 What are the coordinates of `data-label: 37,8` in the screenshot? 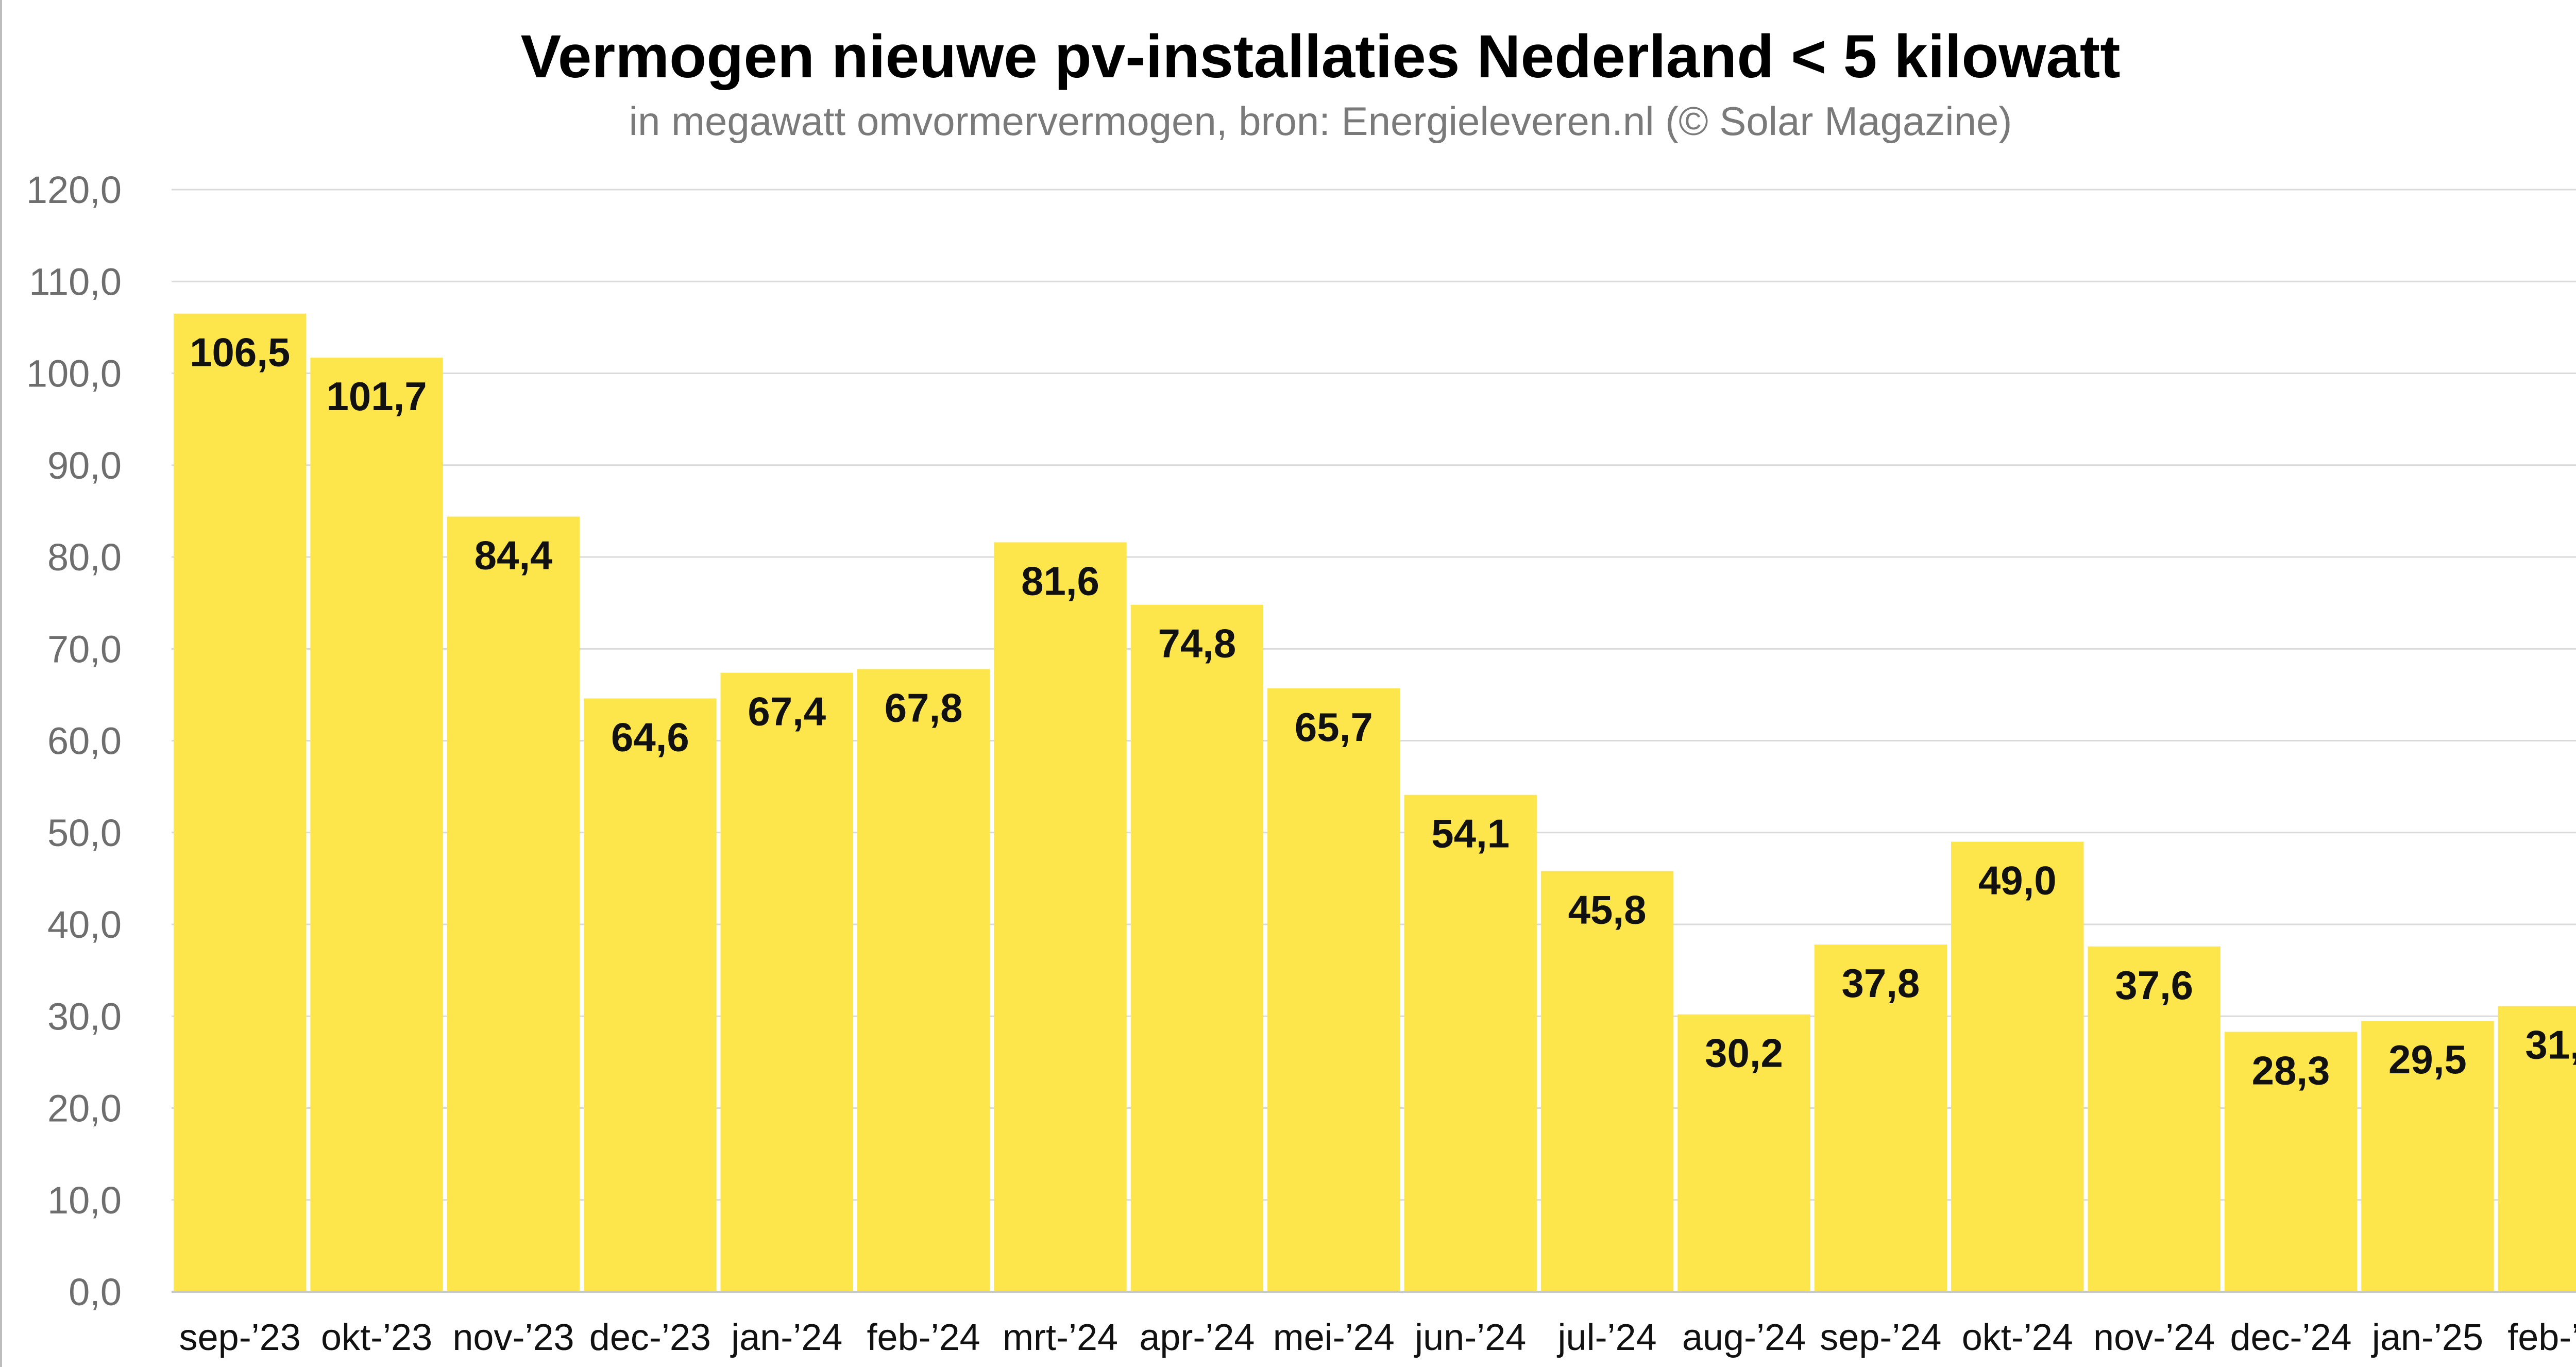 It's located at (1880, 983).